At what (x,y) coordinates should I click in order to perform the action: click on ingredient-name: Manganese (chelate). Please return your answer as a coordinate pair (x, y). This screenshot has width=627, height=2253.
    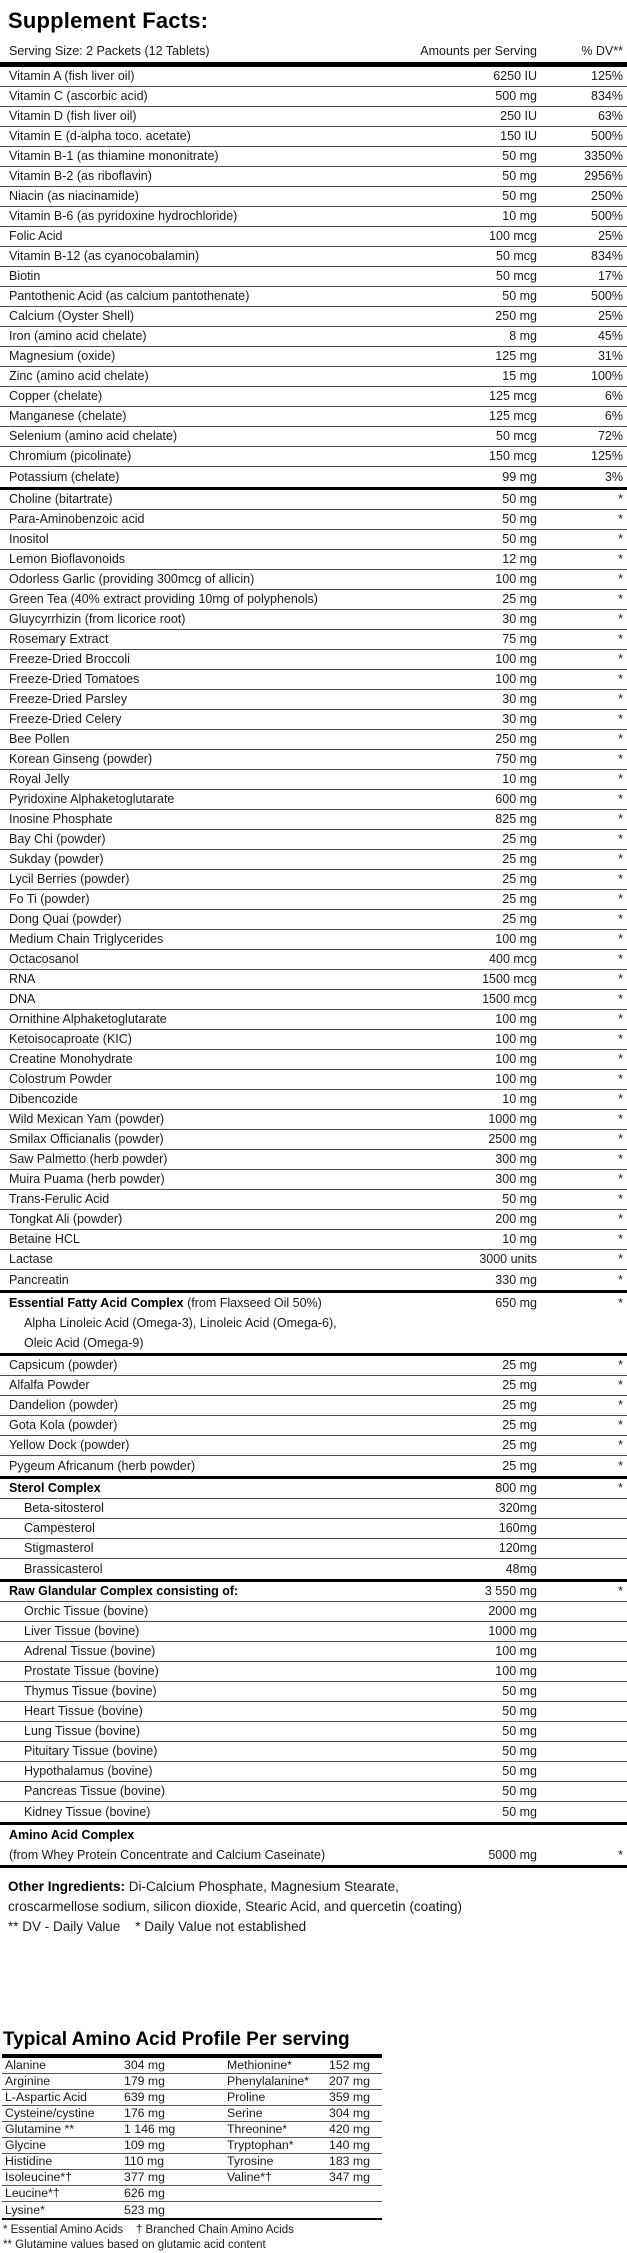
    Looking at the image, I should click on (68, 416).